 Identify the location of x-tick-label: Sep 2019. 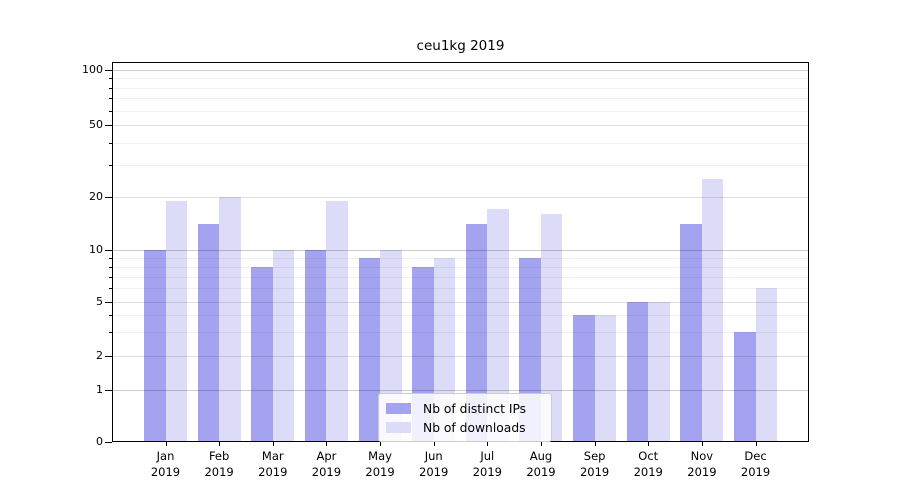
(595, 464).